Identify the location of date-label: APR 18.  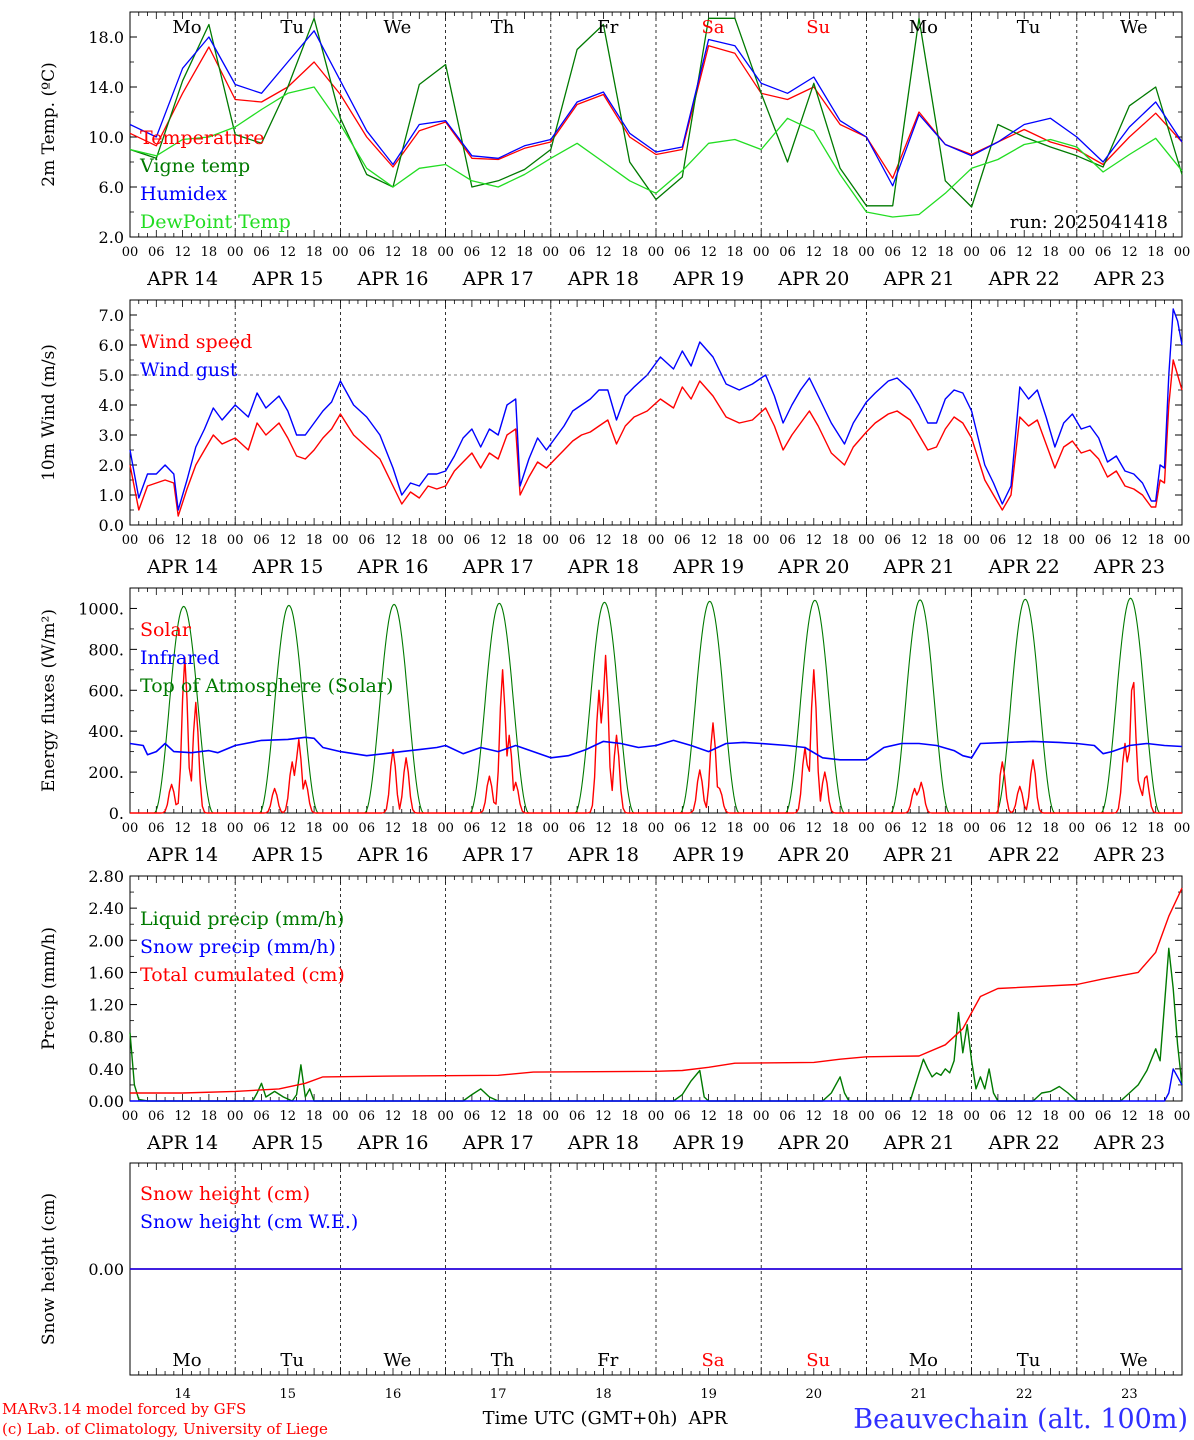
(603, 1143).